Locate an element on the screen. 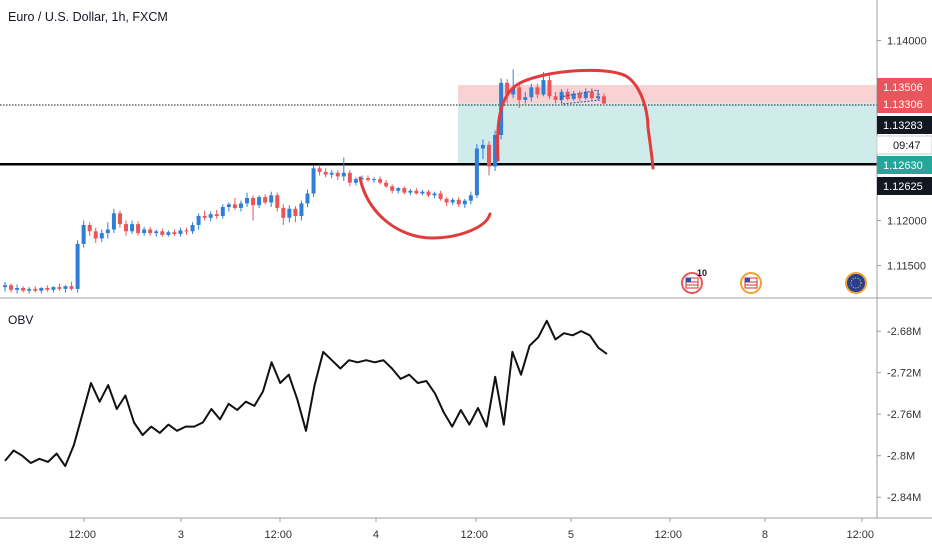  price-badge is located at coordinates (904, 145).